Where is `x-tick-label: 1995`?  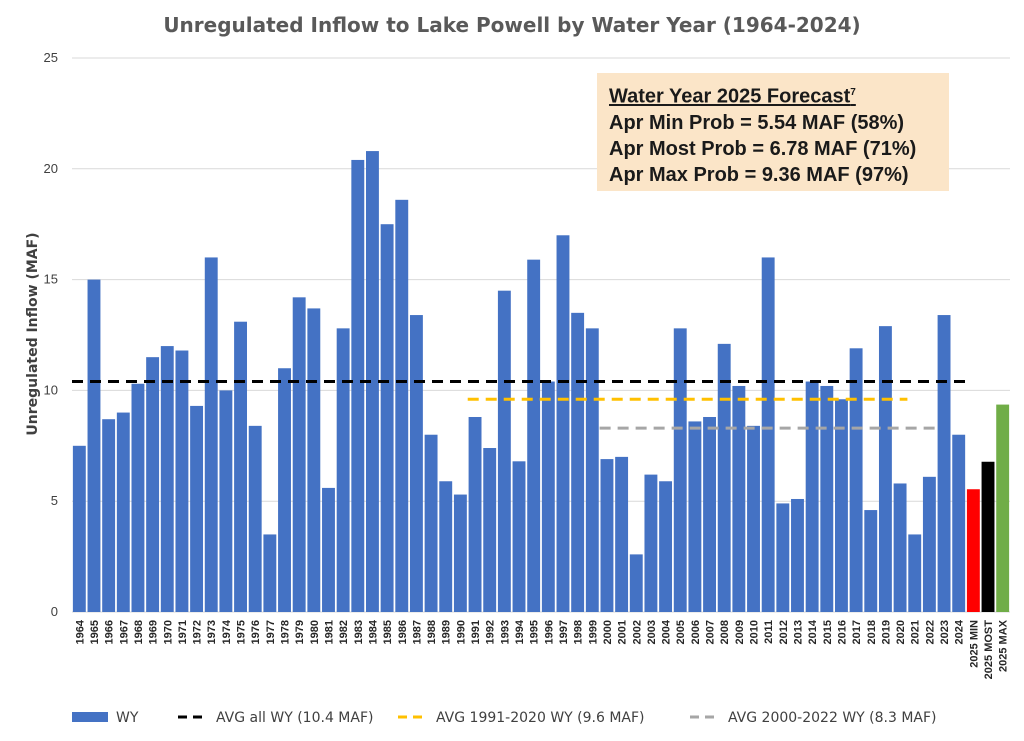
x-tick-label: 1995 is located at coordinates (535, 632).